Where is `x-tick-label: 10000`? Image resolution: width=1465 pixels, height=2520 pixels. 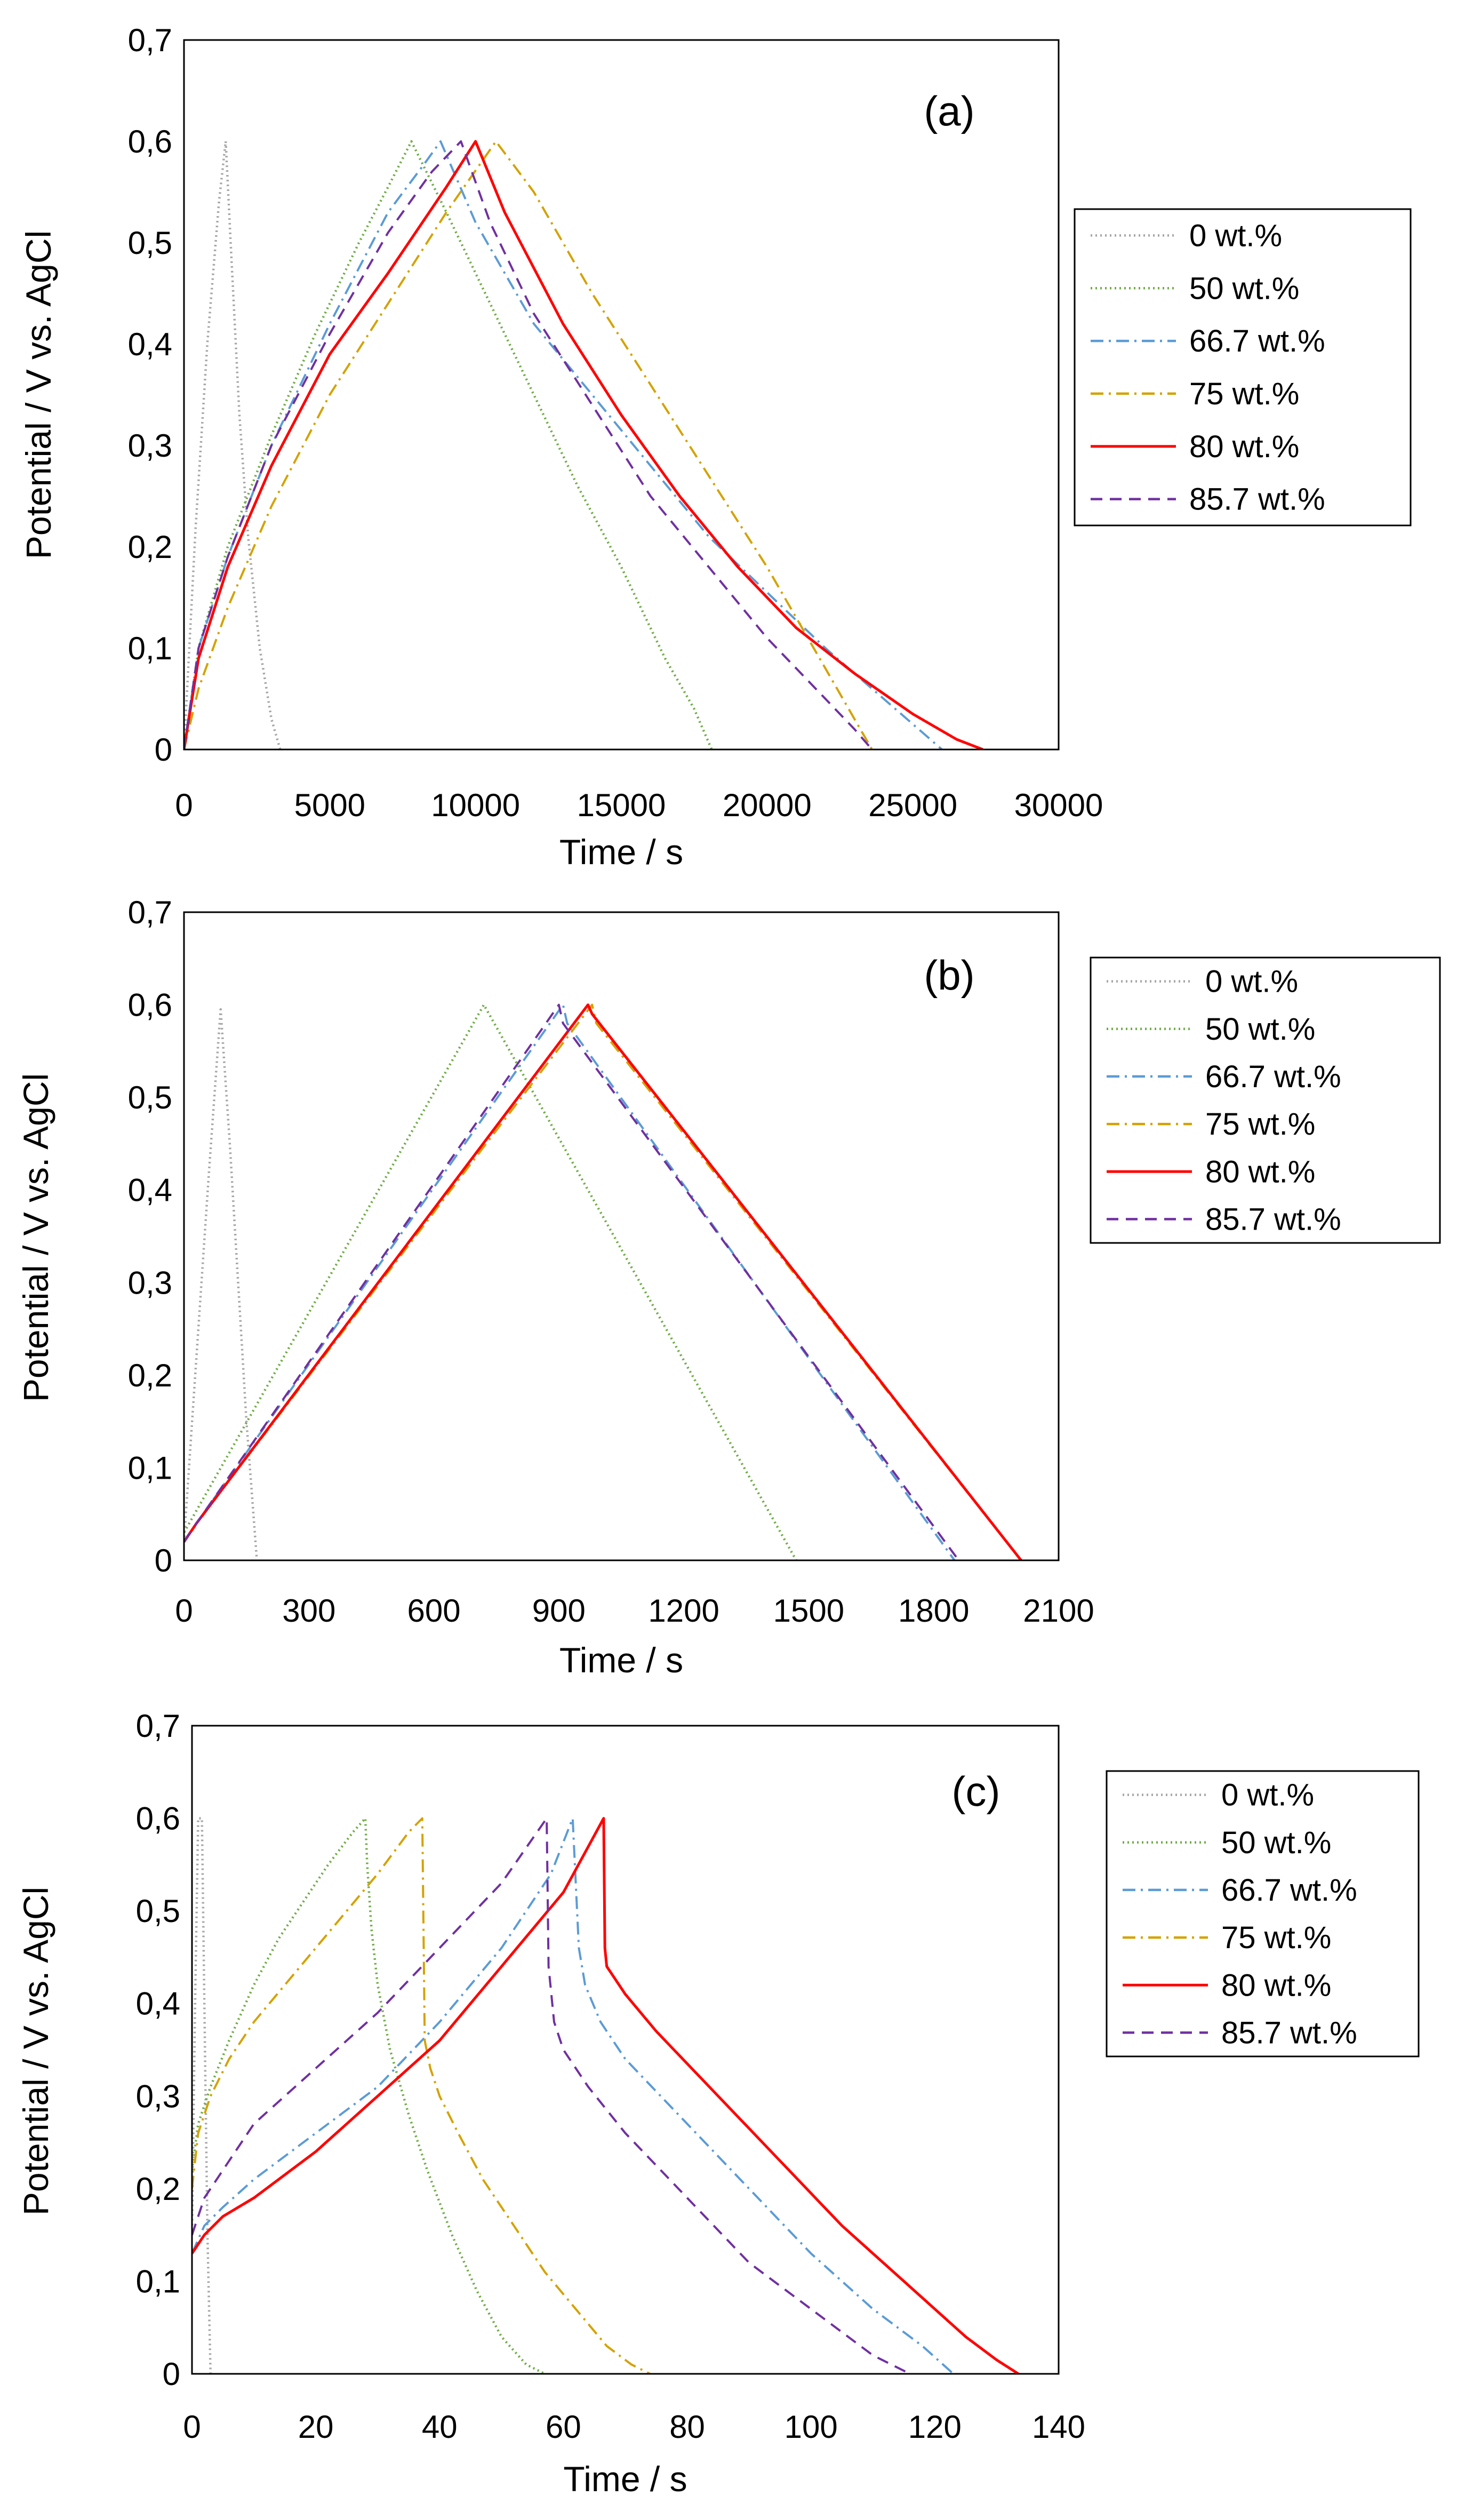
x-tick-label: 10000 is located at coordinates (475, 805).